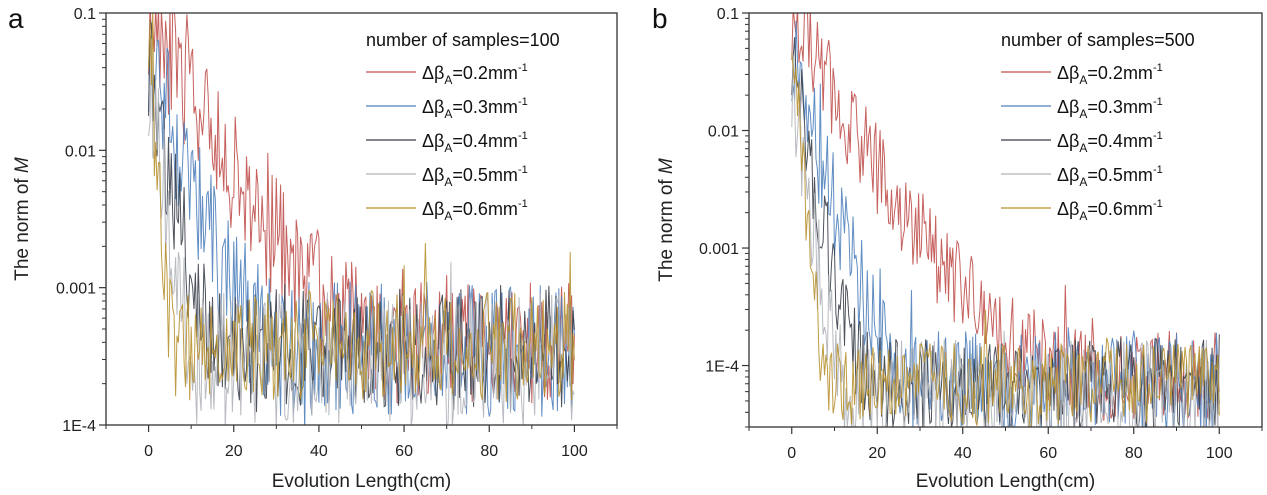 The height and width of the screenshot is (495, 1267). I want to click on panel-label: b, so click(660, 18).